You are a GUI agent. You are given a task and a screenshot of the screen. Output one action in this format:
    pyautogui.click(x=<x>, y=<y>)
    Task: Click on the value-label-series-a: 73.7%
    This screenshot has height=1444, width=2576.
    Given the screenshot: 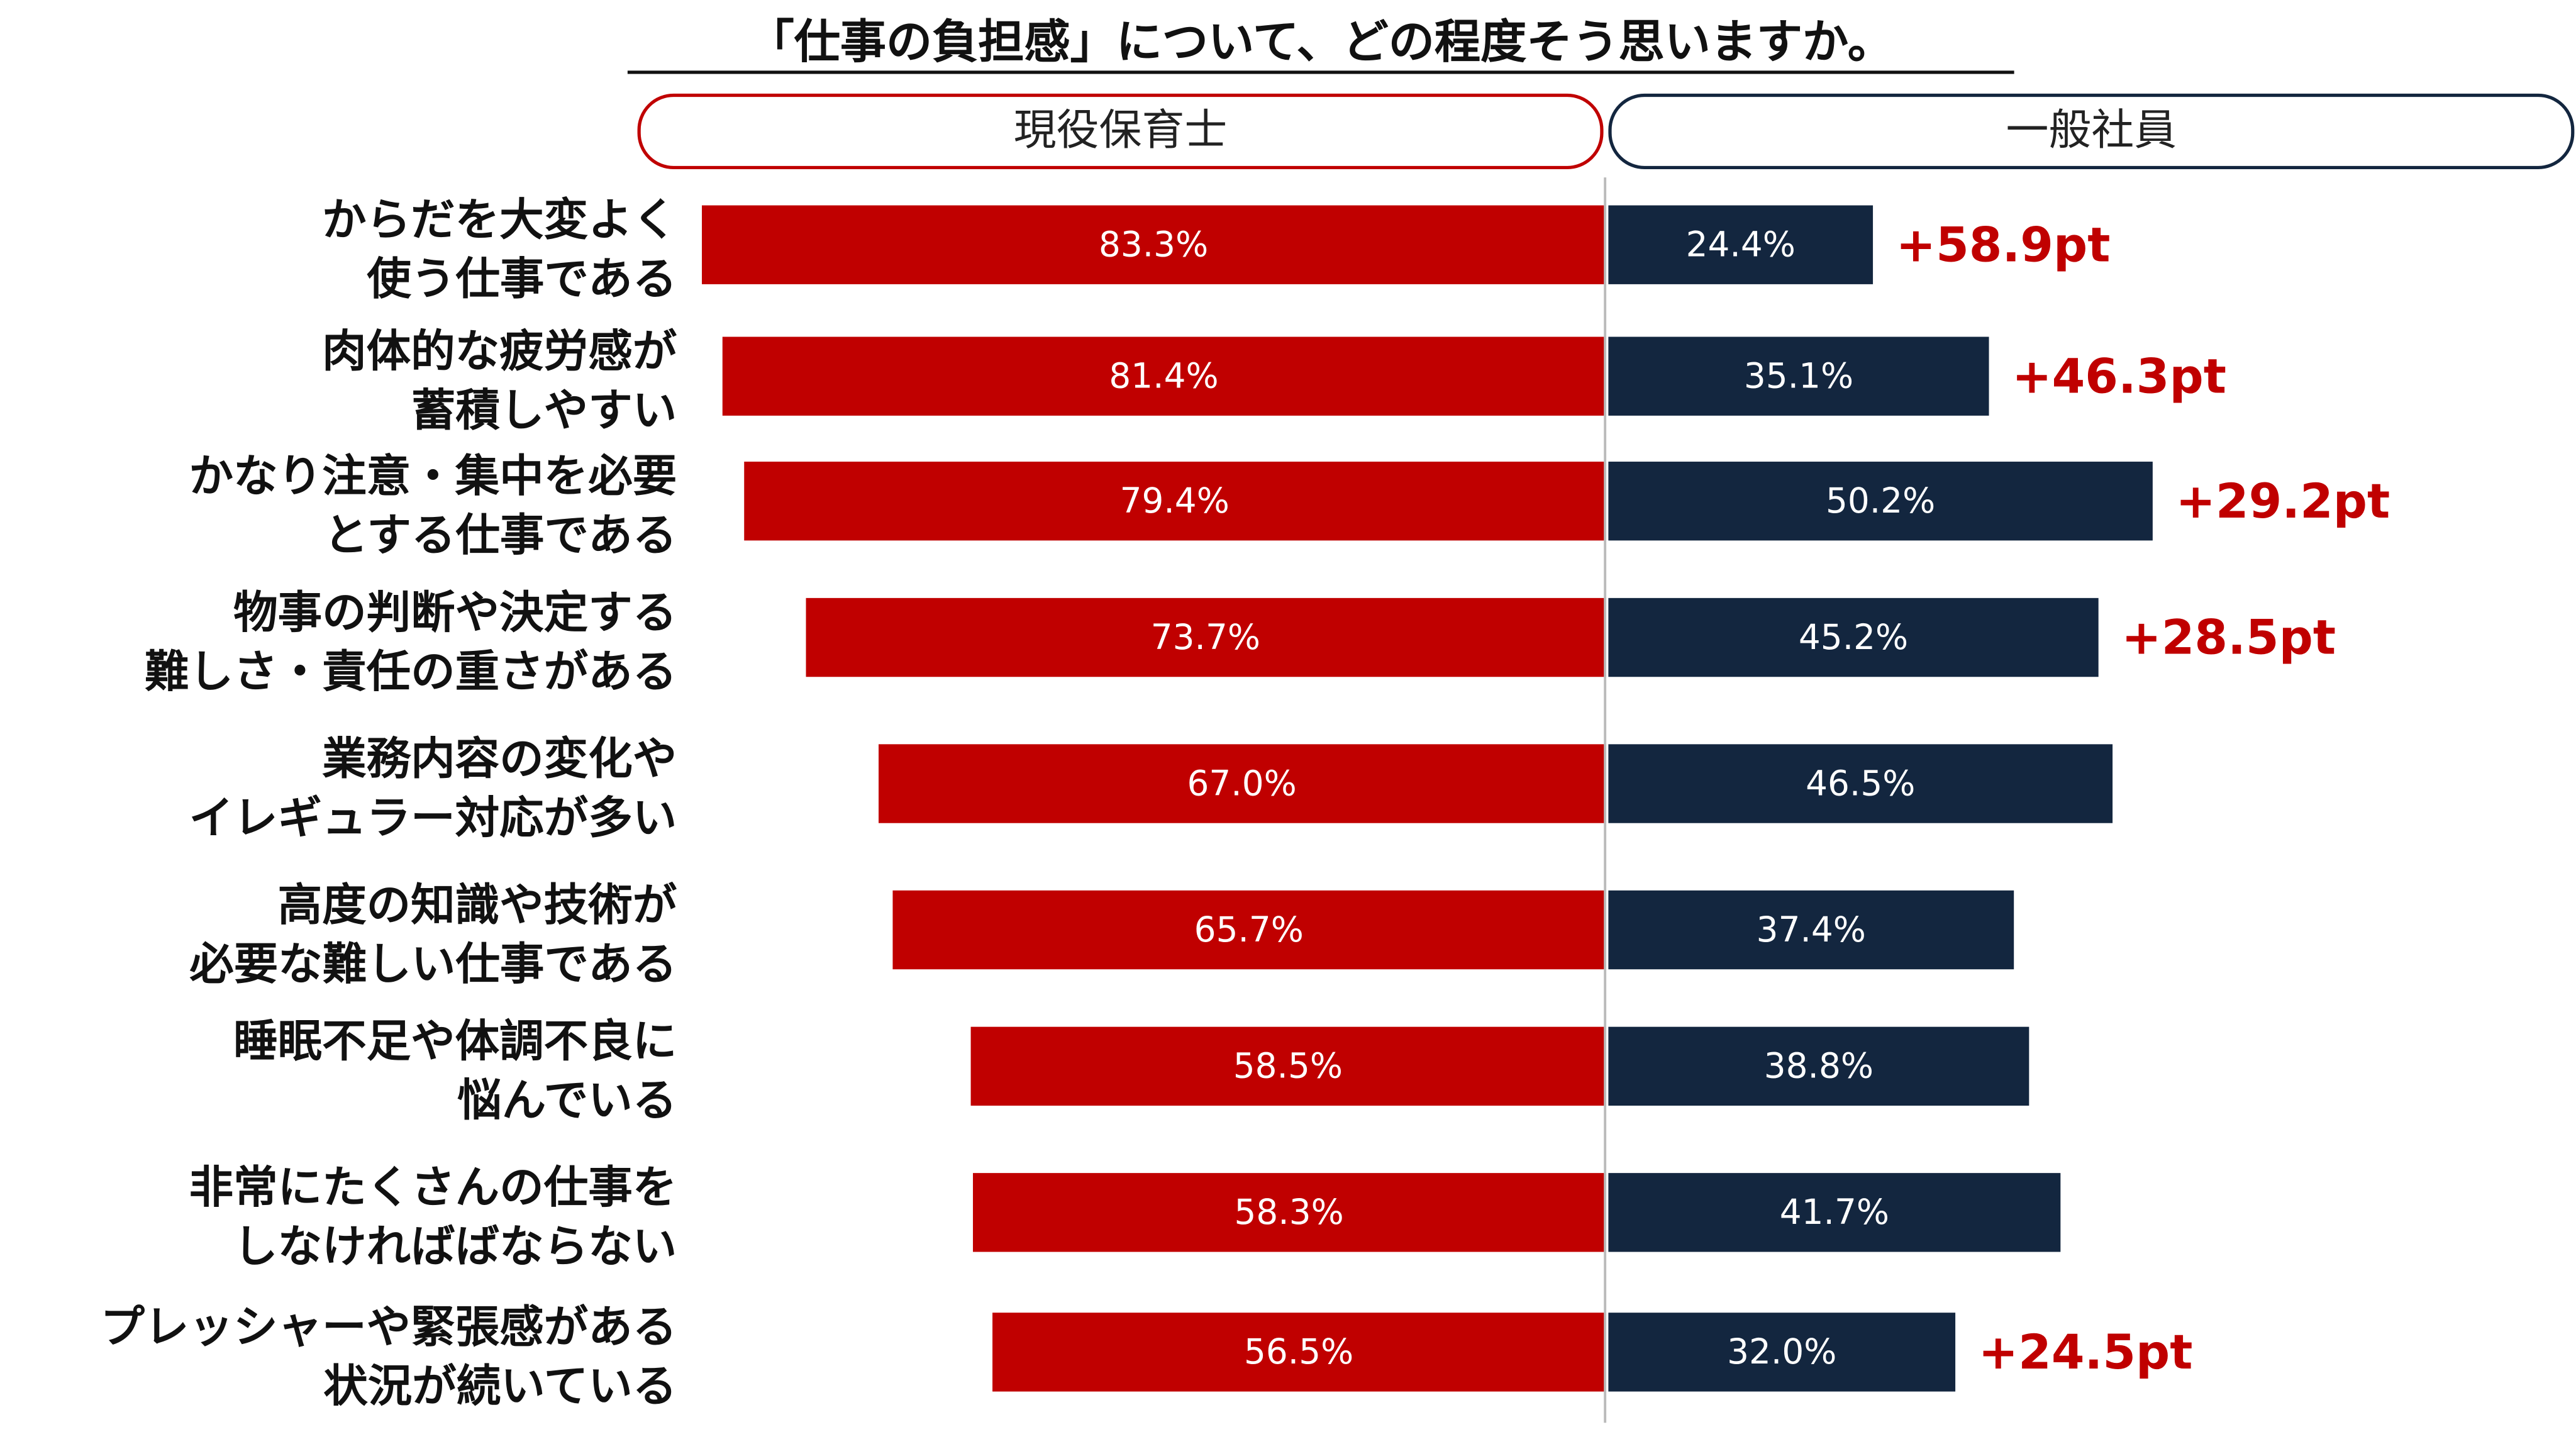 What is the action you would take?
    pyautogui.click(x=1205, y=637)
    